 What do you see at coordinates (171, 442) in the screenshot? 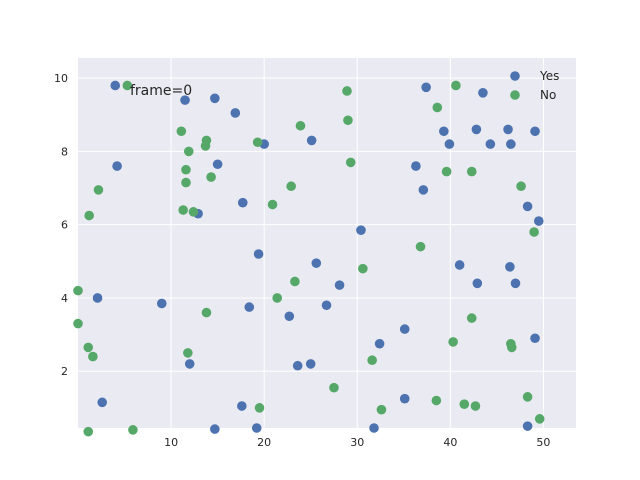
I see `x-tick-label: 10` at bounding box center [171, 442].